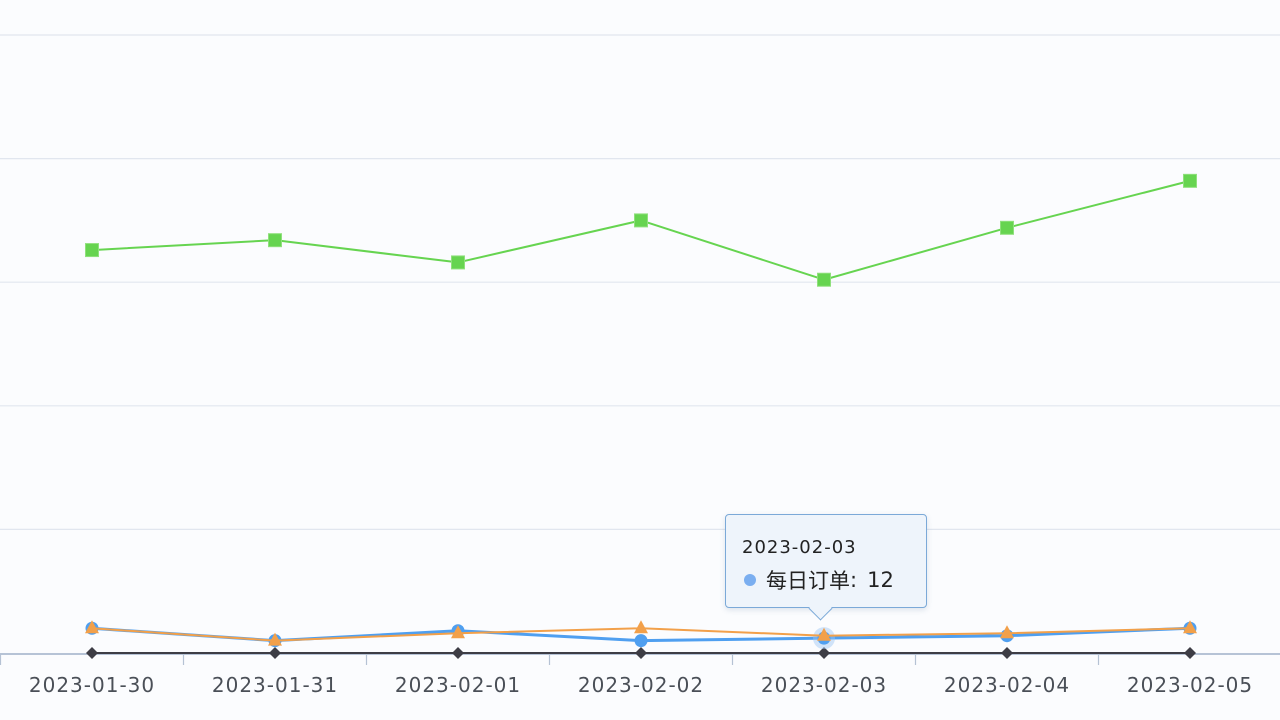  I want to click on series-triangle, so click(641, 633).